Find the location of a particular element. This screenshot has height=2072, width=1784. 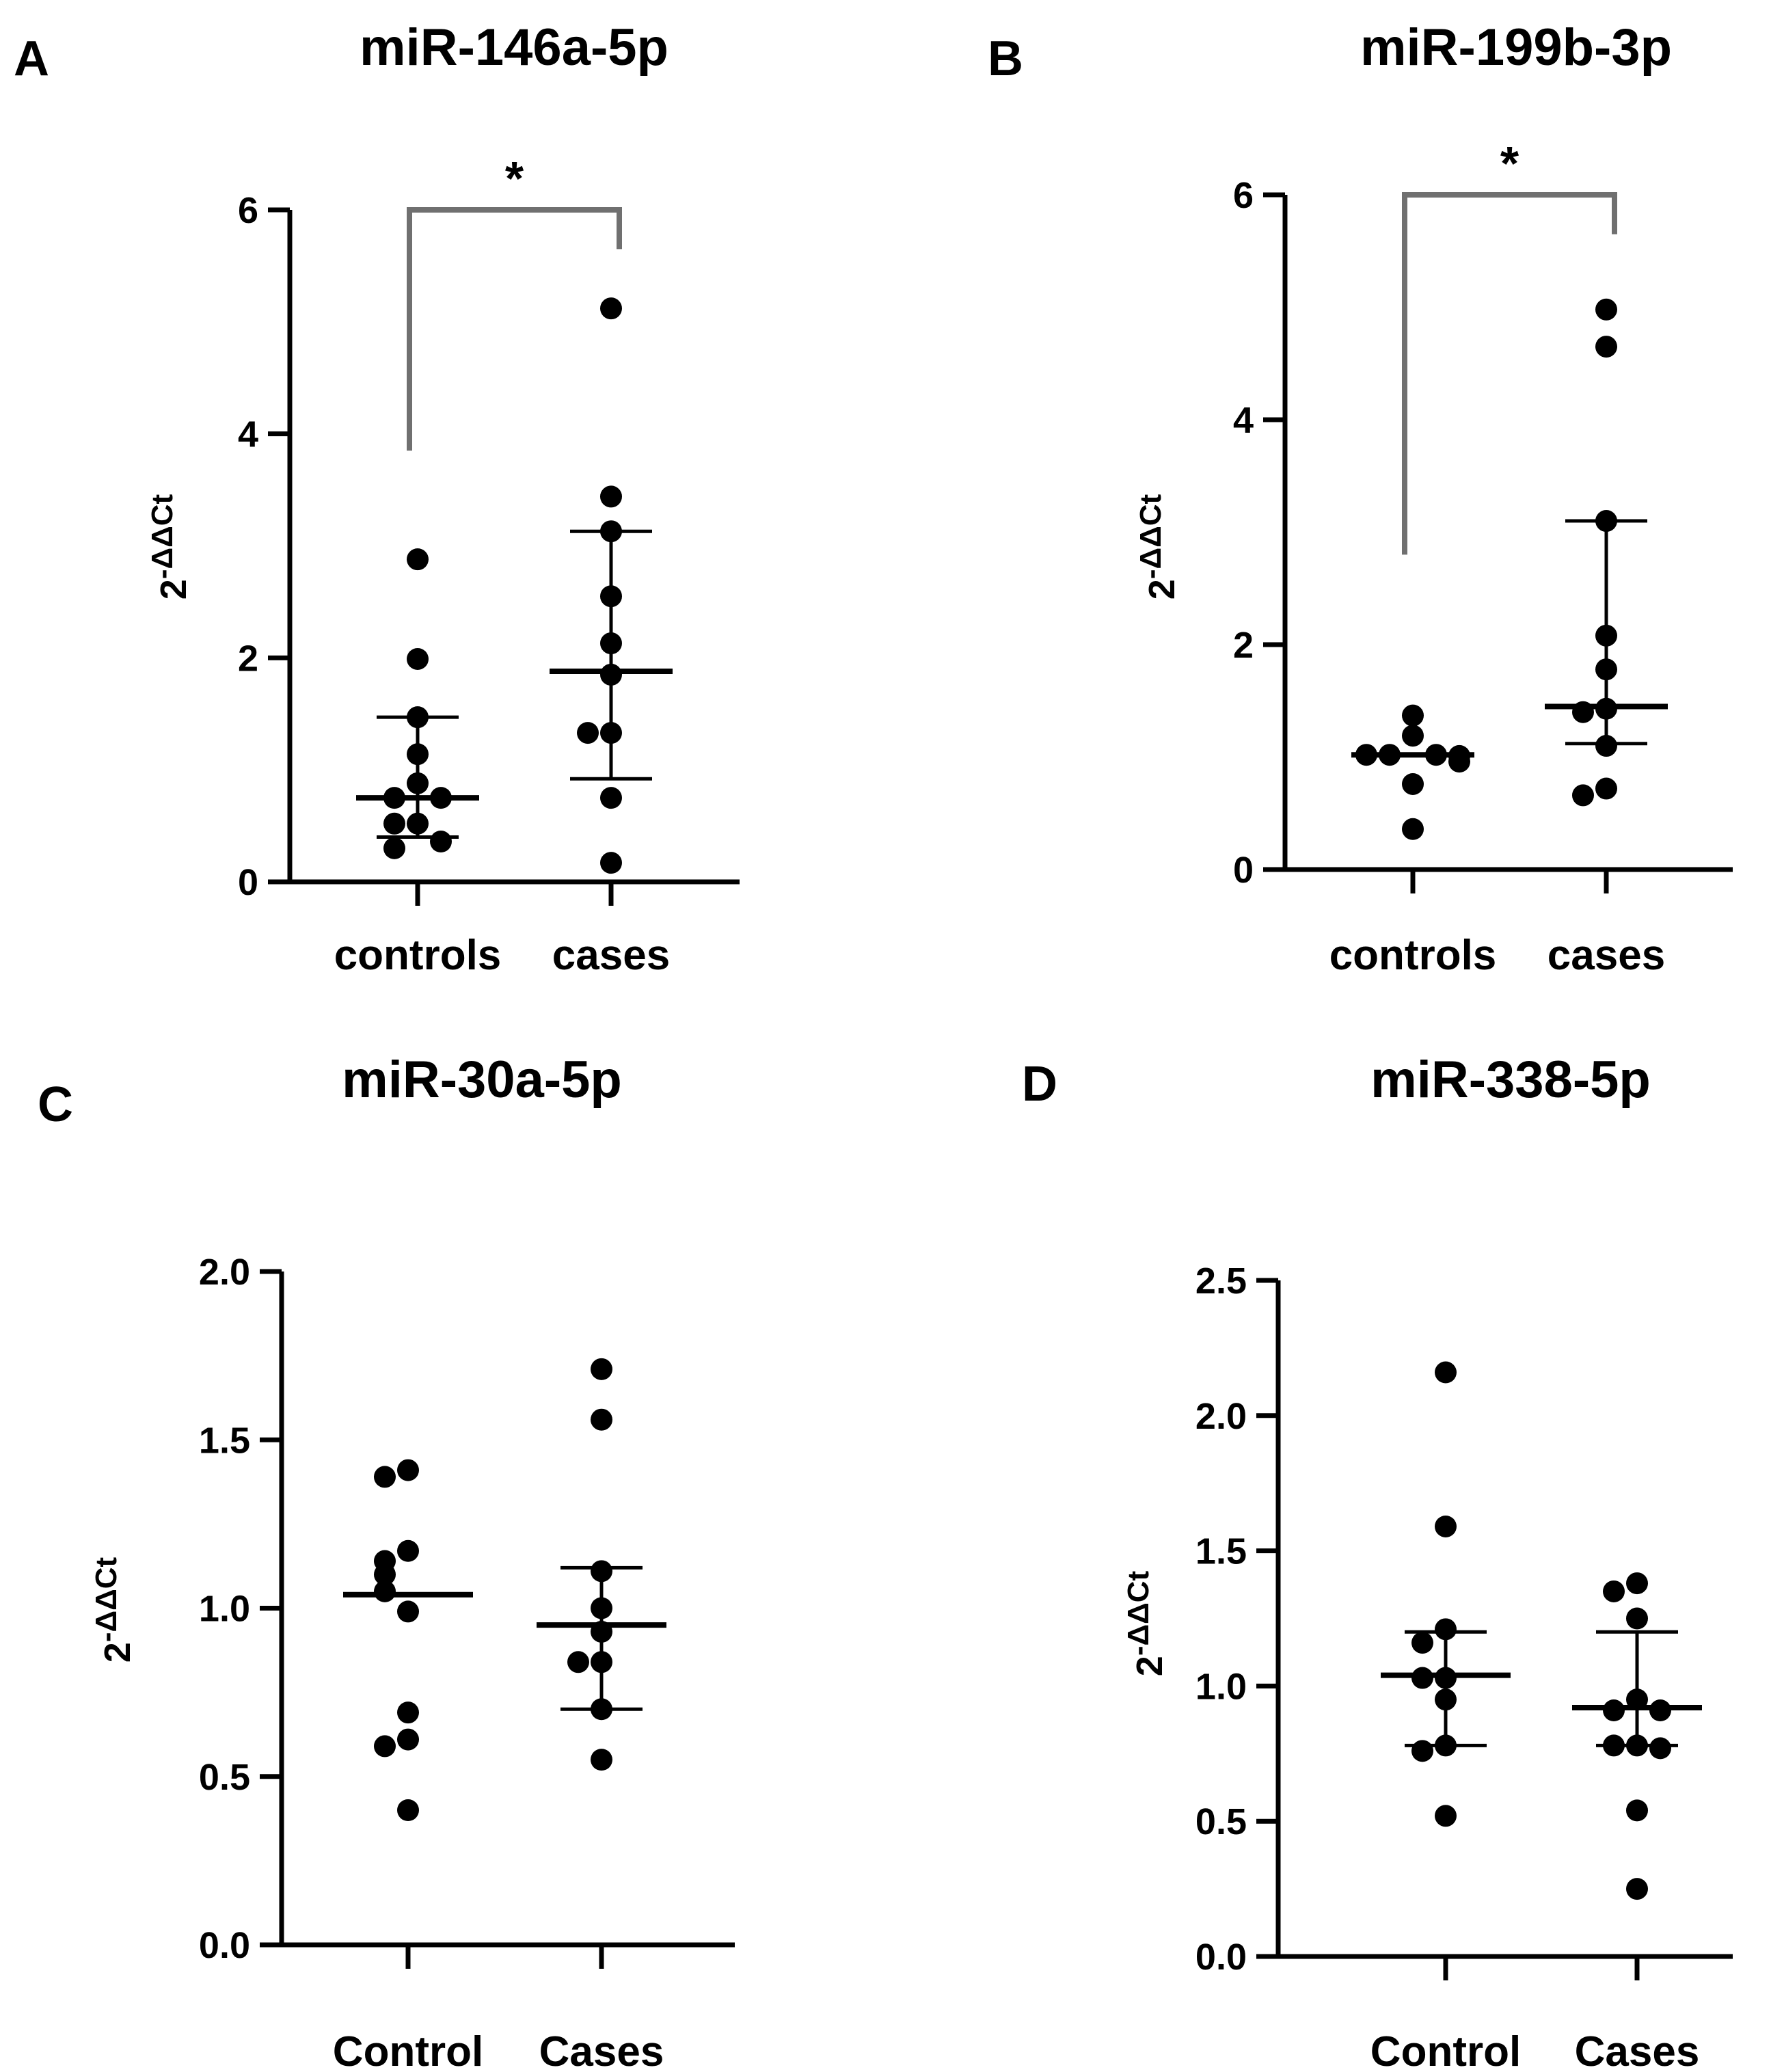

y-tick-label: 0.0 is located at coordinates (1221, 1958).